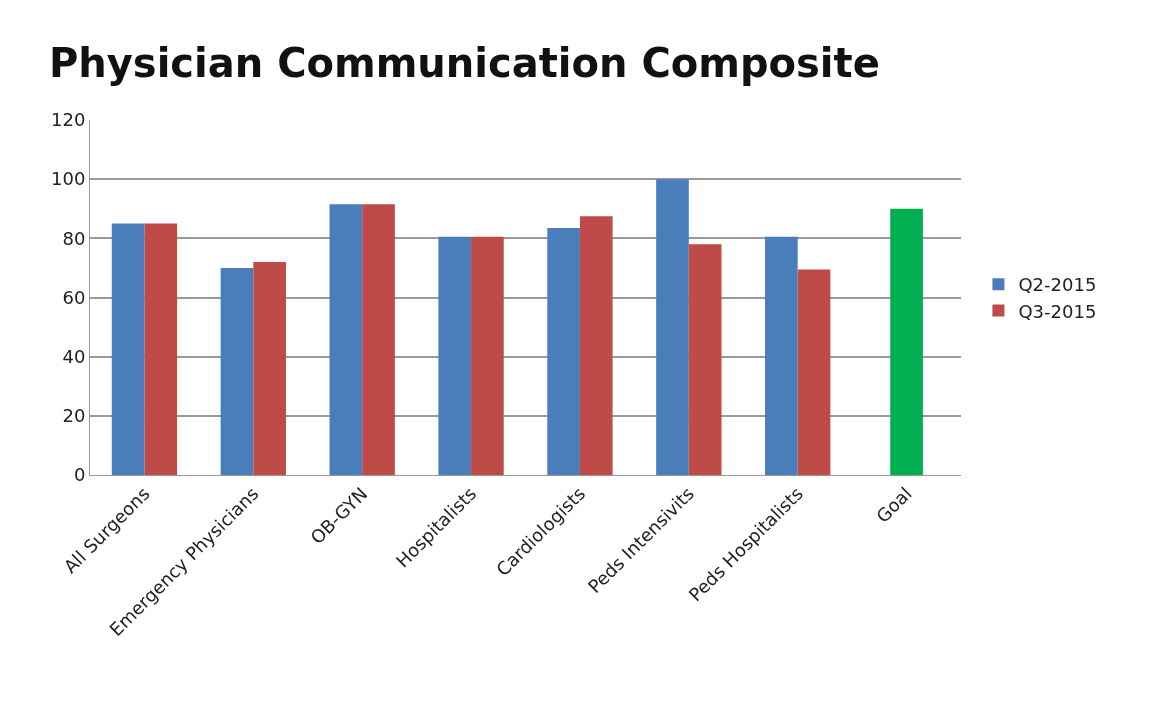 The width and height of the screenshot is (1161, 705). I want to click on chart-title: Physician Communication Composite, so click(464, 63).